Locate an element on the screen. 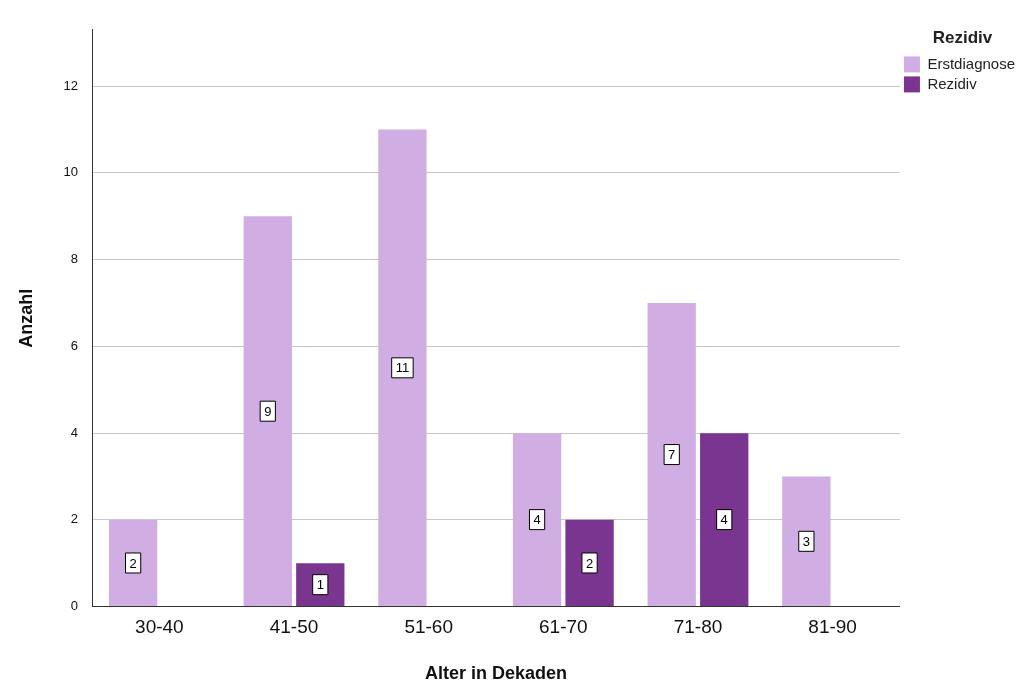 The height and width of the screenshot is (693, 1033). legend-title: Rezidiv is located at coordinates (962, 38).